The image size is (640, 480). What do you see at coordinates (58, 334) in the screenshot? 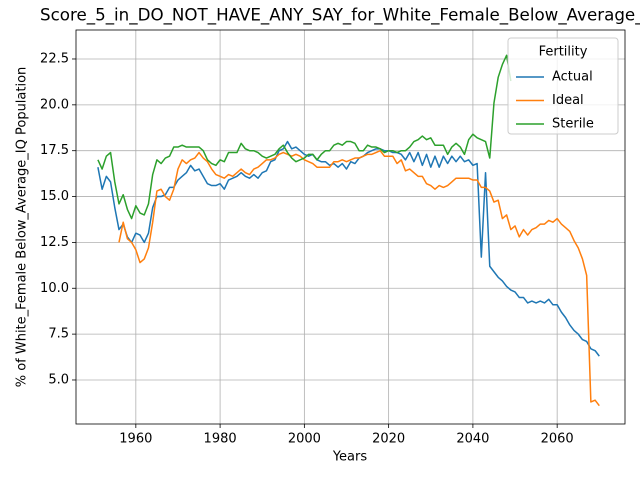
I see `y-tick-label: 7.5` at bounding box center [58, 334].